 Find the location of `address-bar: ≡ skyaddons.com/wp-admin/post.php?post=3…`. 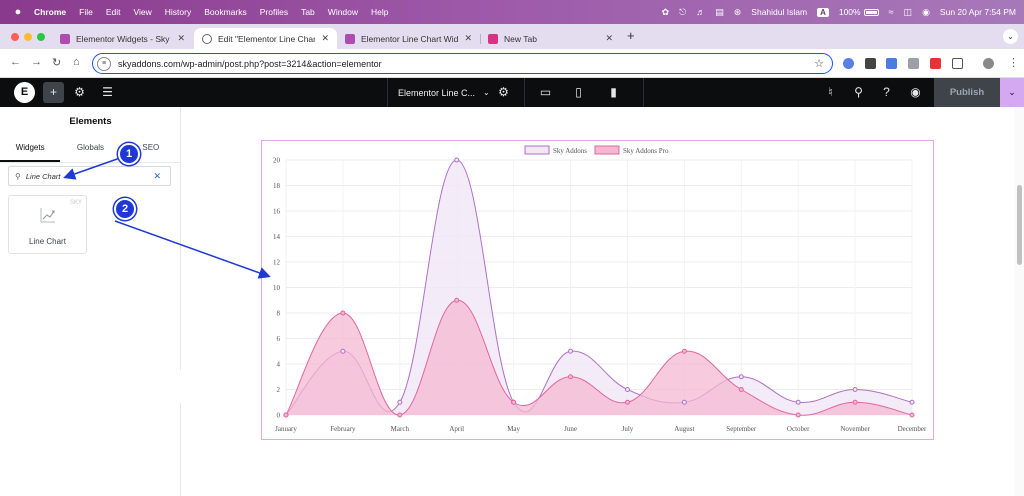

address-bar: ≡ skyaddons.com/wp-admin/post.php?post=3… is located at coordinates (462, 63).